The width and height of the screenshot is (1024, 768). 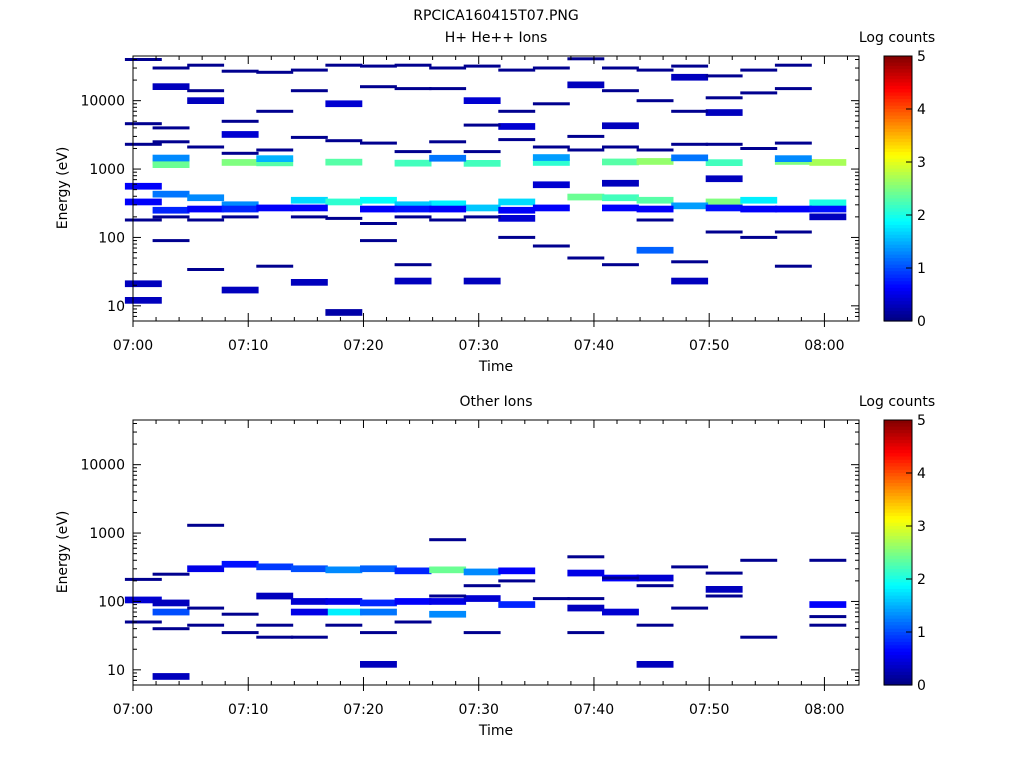 I want to click on x-tick-label: 07:30, so click(x=479, y=346).